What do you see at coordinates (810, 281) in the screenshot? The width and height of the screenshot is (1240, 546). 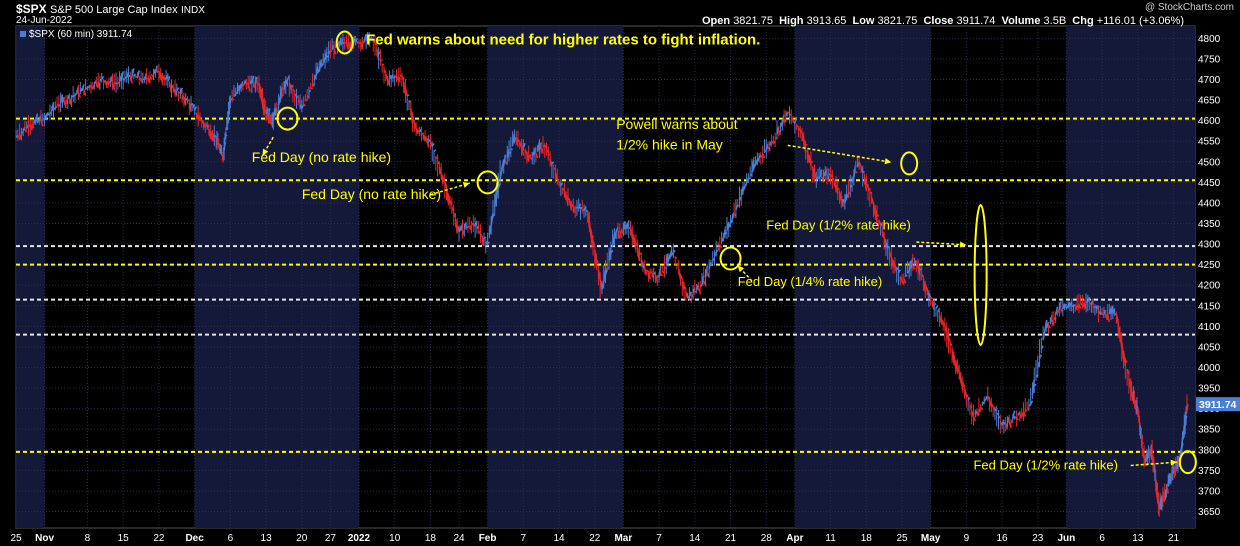 I see `annotation-label: Fed Day (1/4% rate hike)` at bounding box center [810, 281].